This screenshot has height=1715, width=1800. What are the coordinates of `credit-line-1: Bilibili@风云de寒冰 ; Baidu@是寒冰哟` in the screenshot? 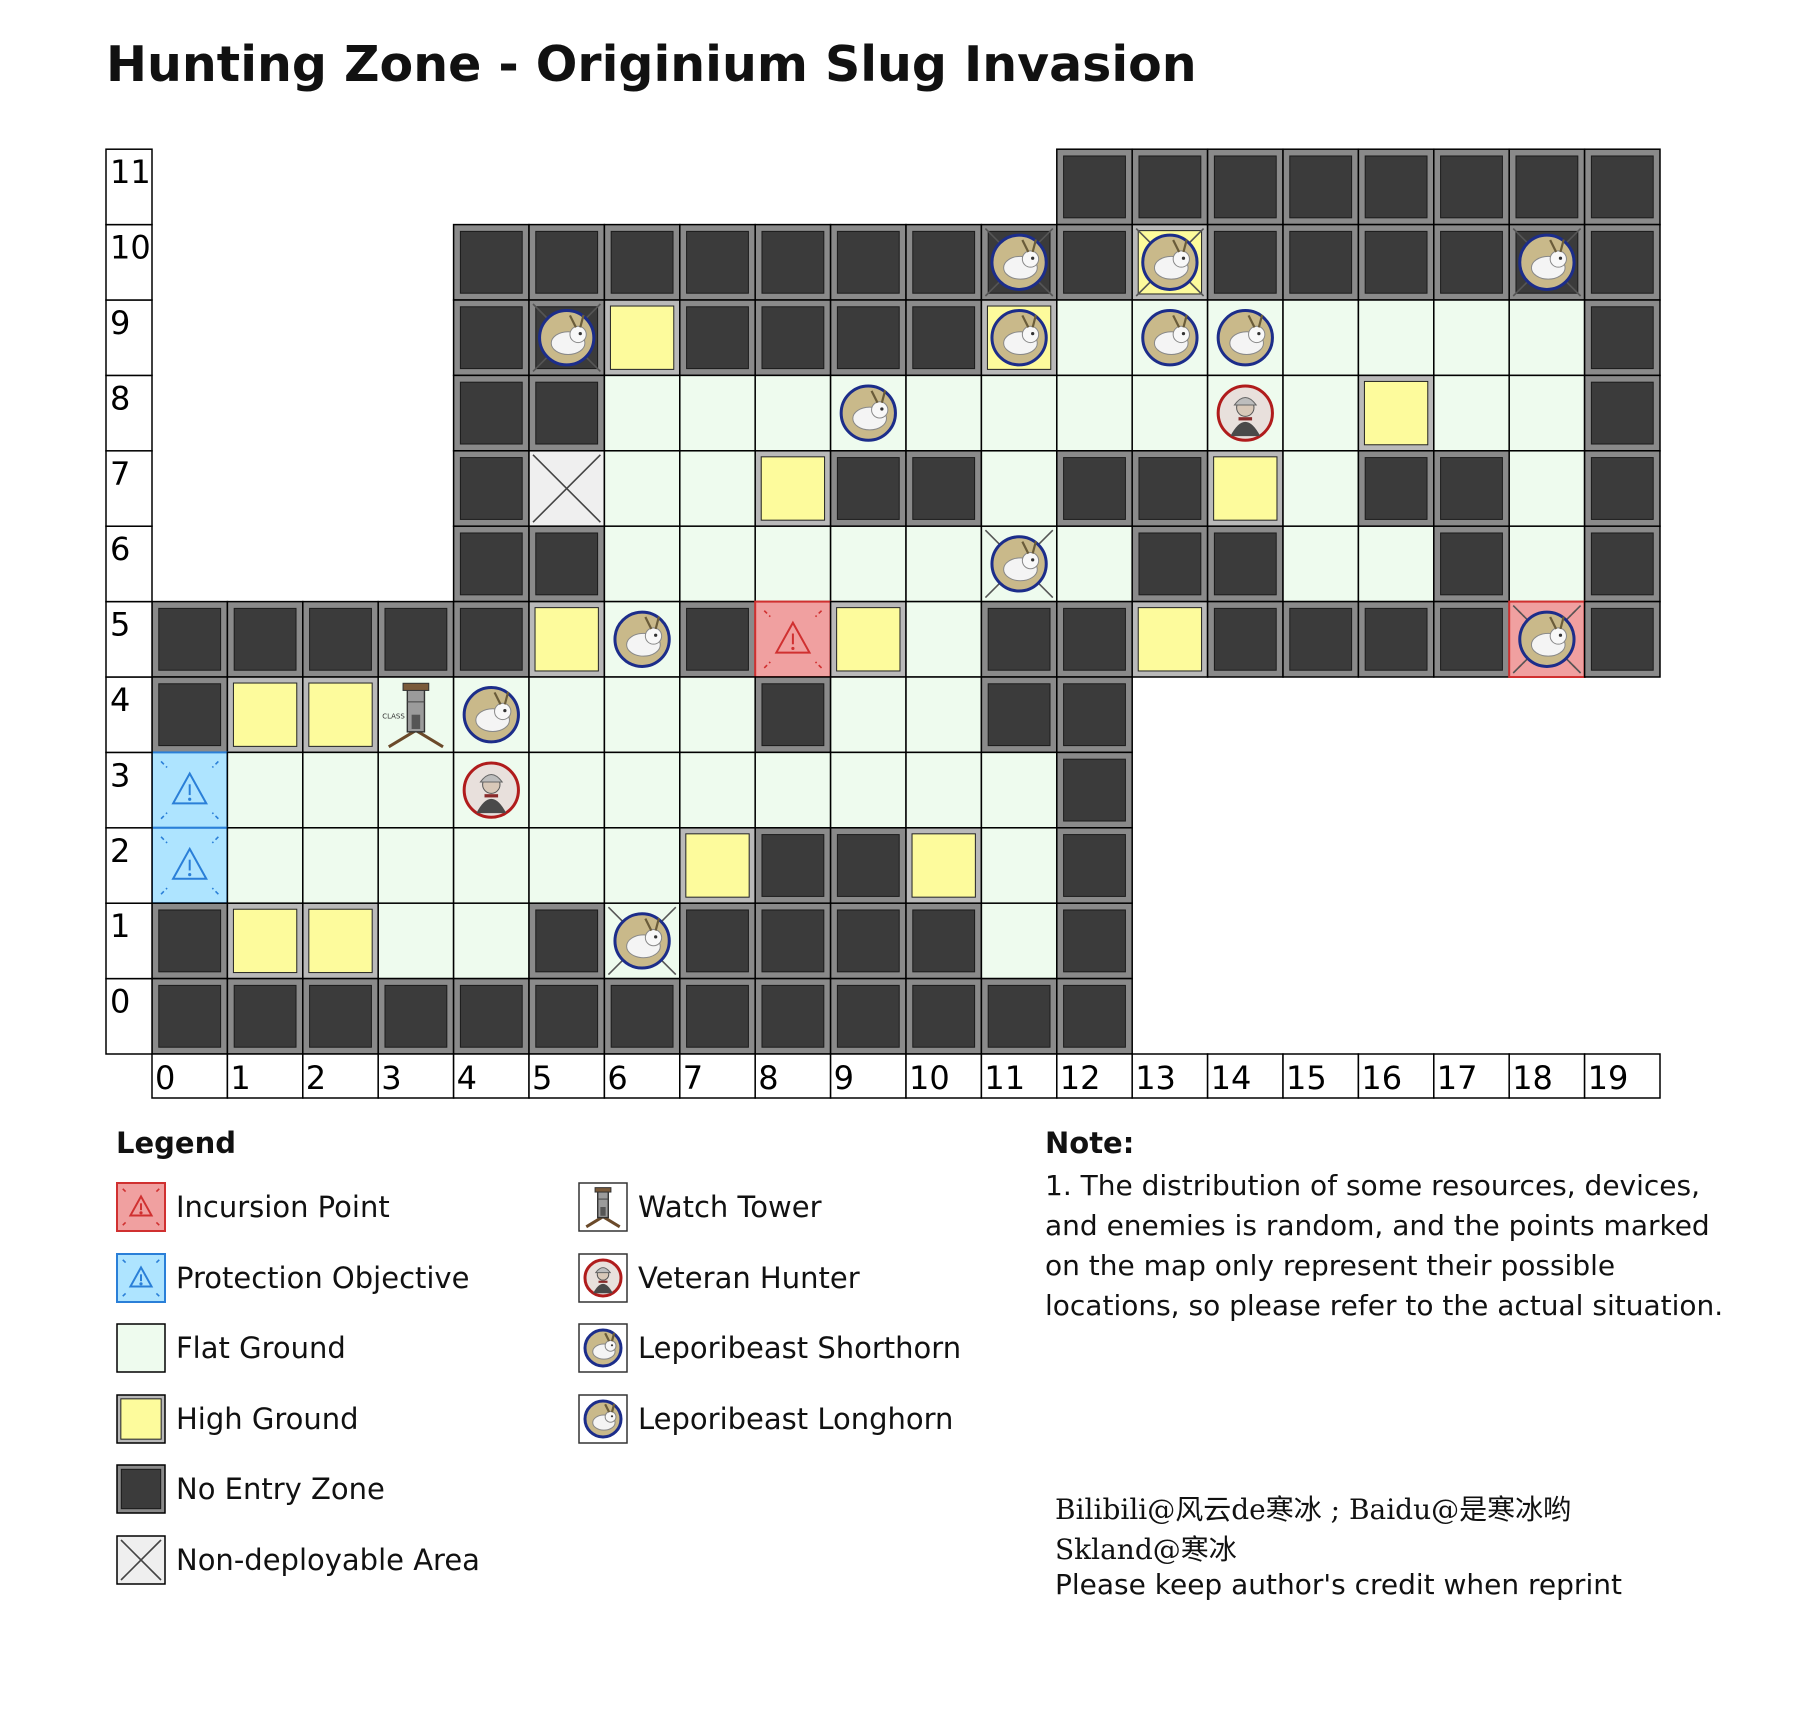 It's located at (1313, 1509).